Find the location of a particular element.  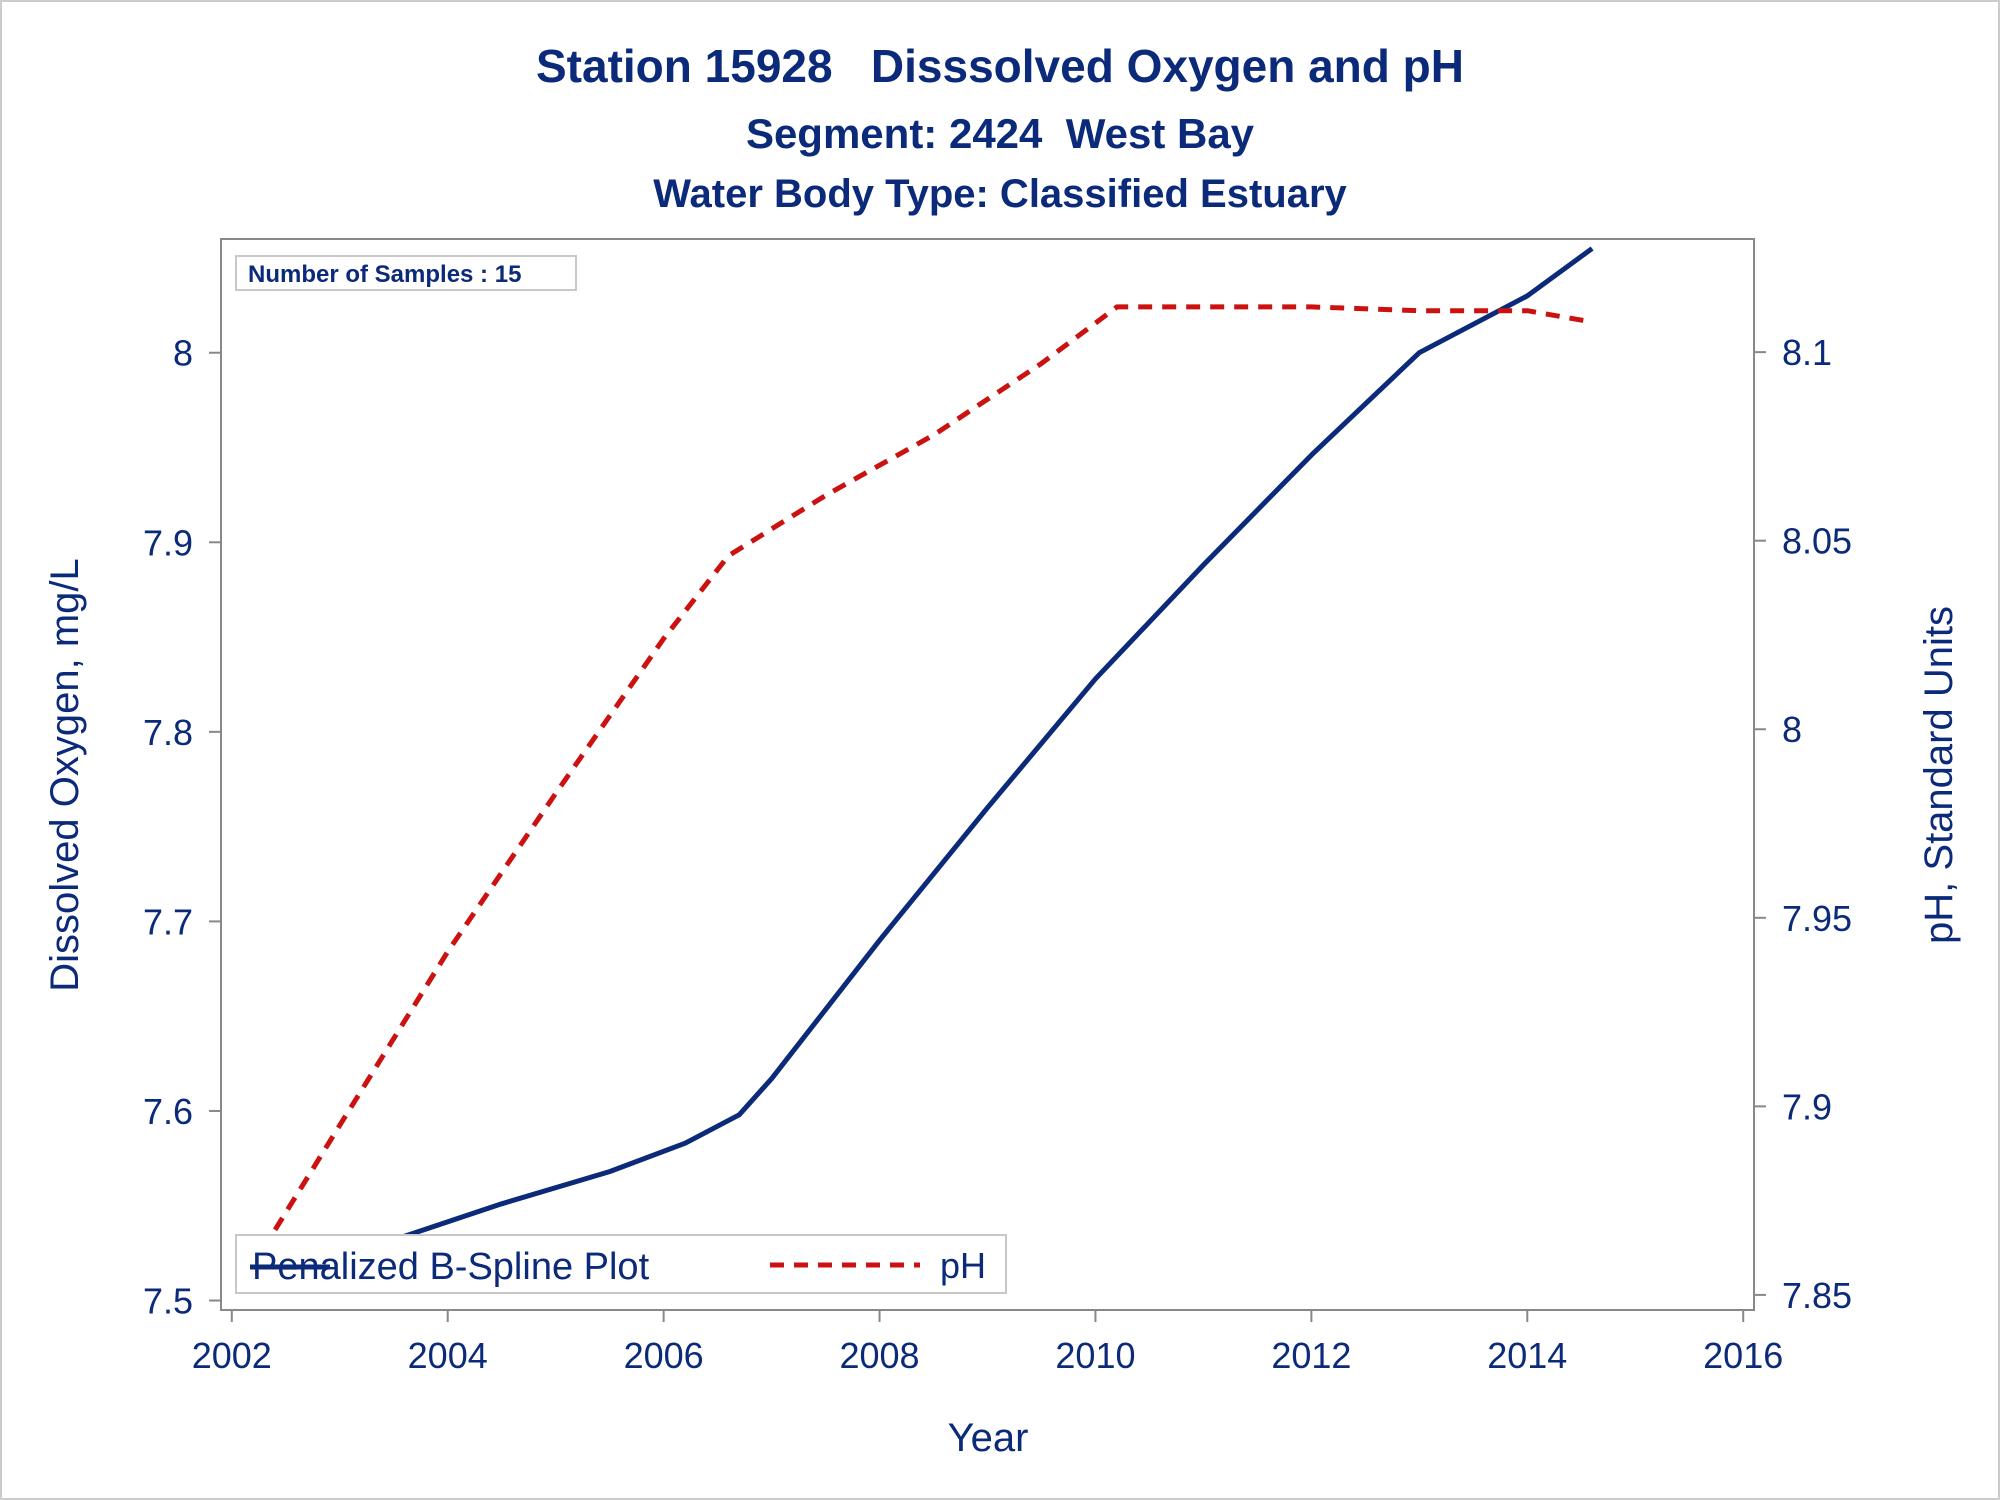

y2-tick-label: 7.9 is located at coordinates (1807, 1106).